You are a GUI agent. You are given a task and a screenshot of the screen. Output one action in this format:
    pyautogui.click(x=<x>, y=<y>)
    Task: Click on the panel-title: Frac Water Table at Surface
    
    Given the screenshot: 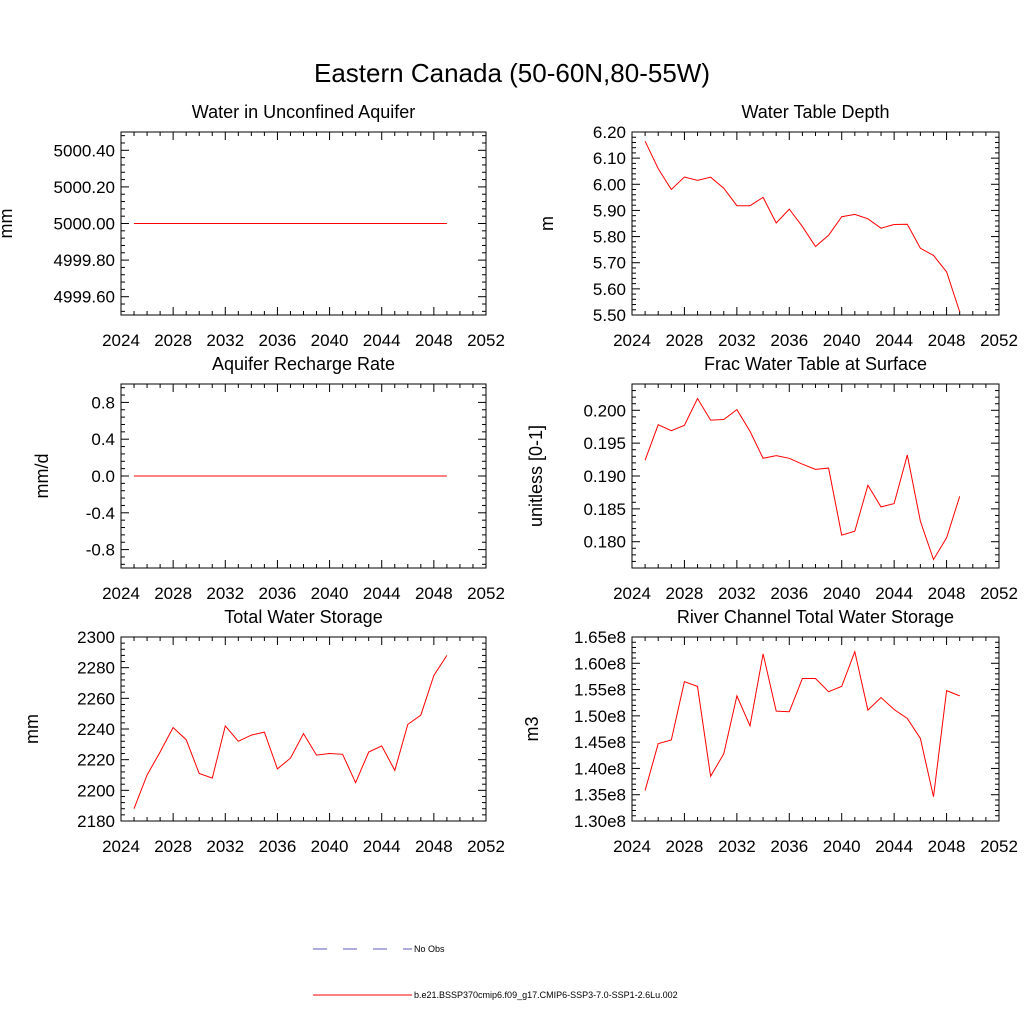 What is the action you would take?
    pyautogui.click(x=815, y=364)
    